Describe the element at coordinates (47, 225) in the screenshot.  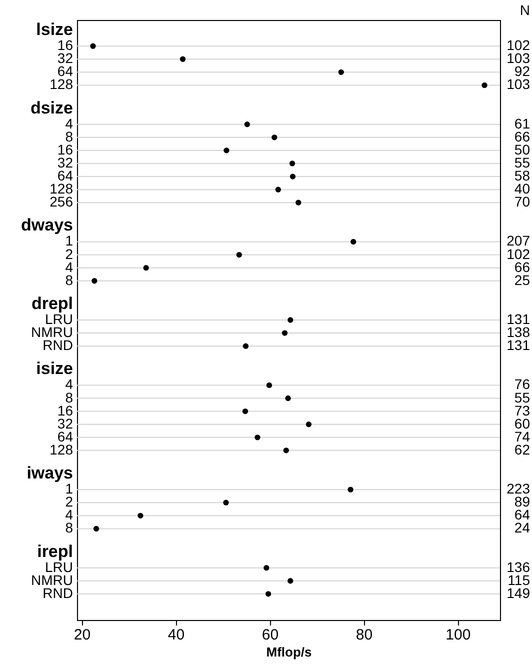
I see `y-tick-label: dways` at that location.